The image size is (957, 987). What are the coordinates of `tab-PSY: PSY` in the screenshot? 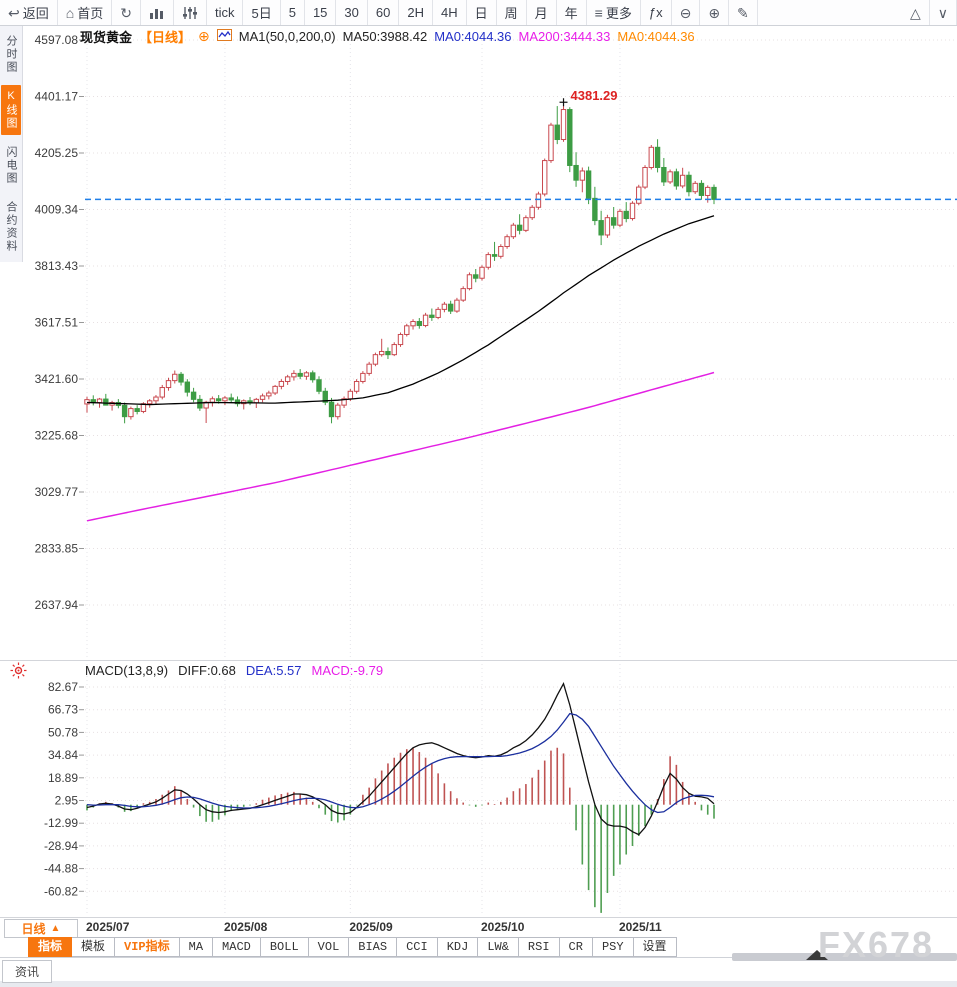 It's located at (613, 947).